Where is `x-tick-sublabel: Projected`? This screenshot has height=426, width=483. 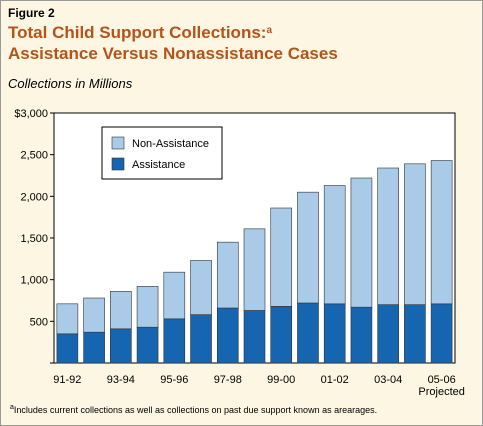 x-tick-sublabel: Projected is located at coordinates (441, 392).